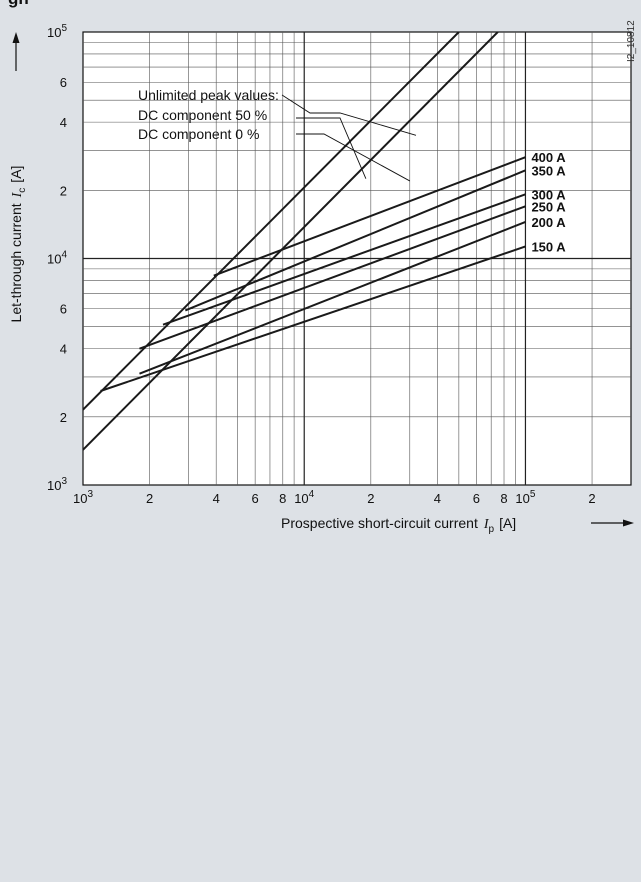  I want to click on x-axis-symbol: I, so click(486, 524).